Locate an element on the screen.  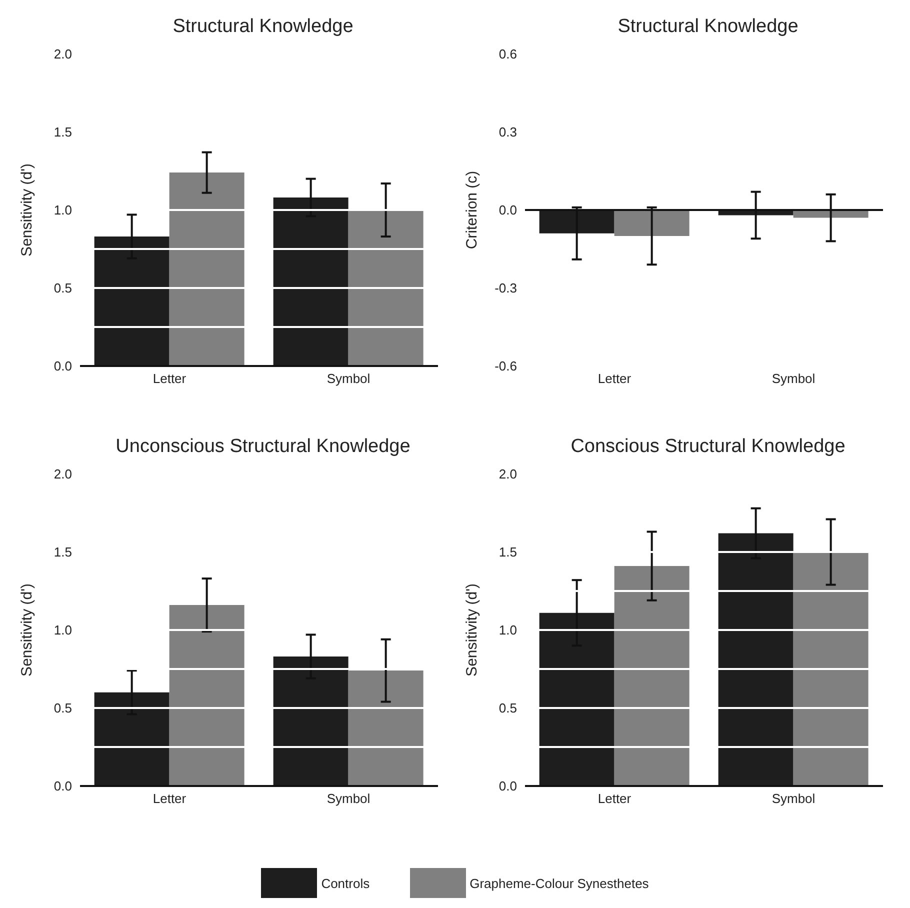
y-tick-label: 0.3 is located at coordinates (507, 132).